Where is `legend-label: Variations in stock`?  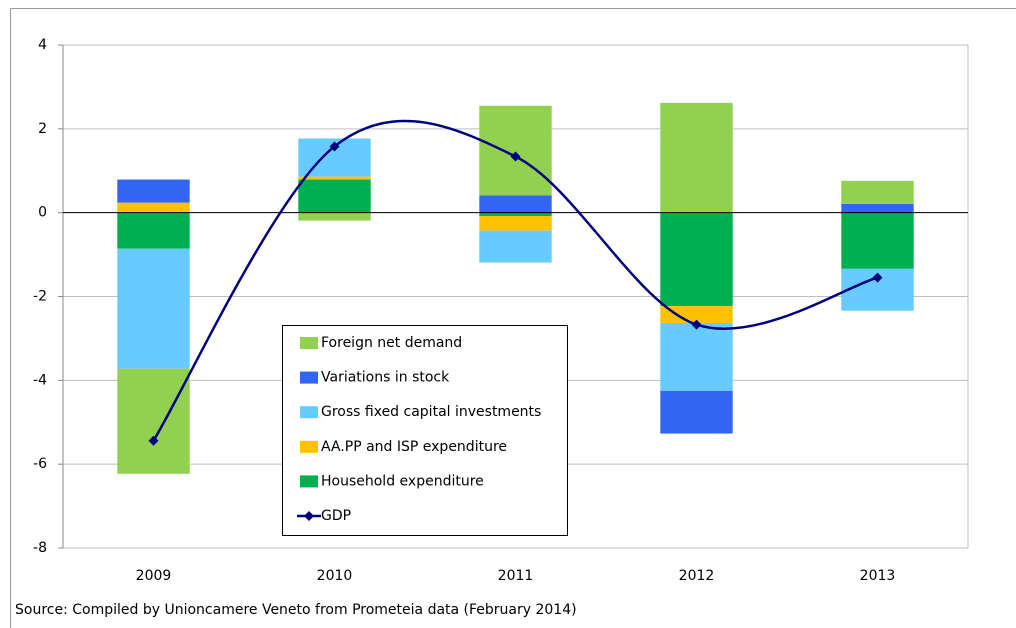
legend-label: Variations in stock is located at coordinates (385, 378).